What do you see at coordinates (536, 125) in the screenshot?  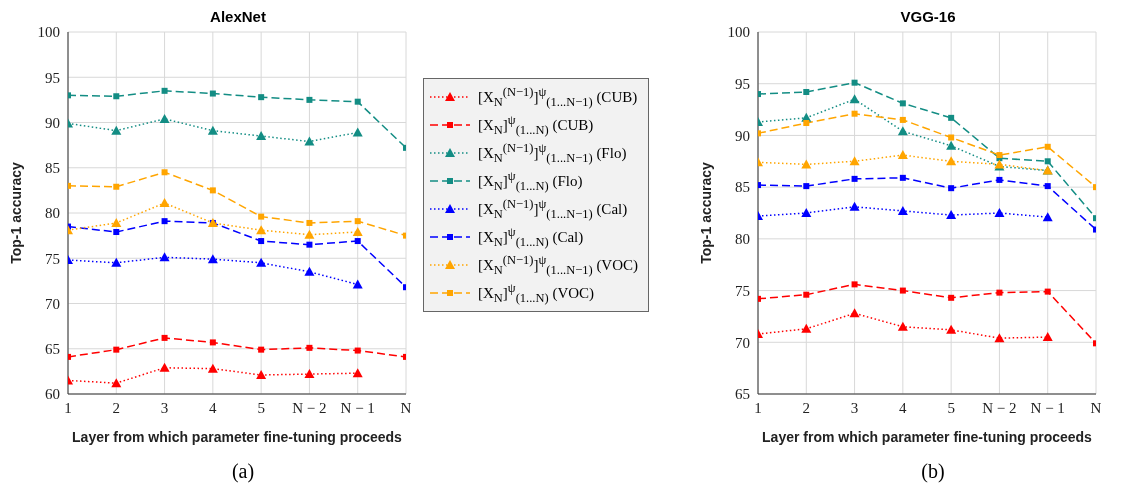 I see `legend-label: [X$_{N}$]$^{ψ}$$_{(1...N)}$ (CUB)` at bounding box center [536, 125].